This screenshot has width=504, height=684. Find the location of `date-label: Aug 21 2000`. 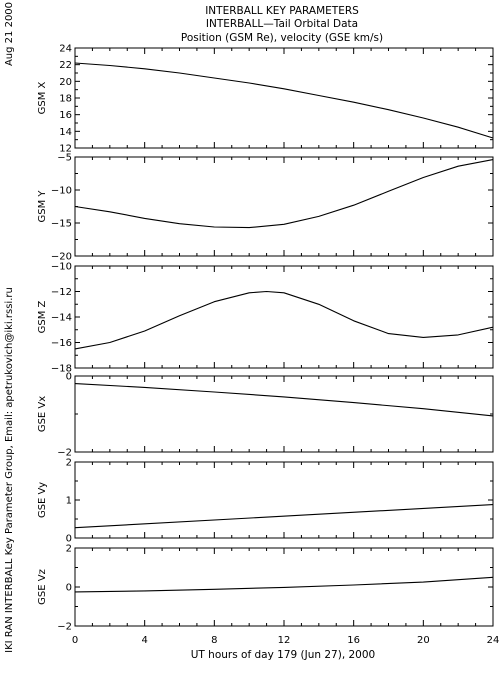

date-label: Aug 21 2000 is located at coordinates (9, 34).